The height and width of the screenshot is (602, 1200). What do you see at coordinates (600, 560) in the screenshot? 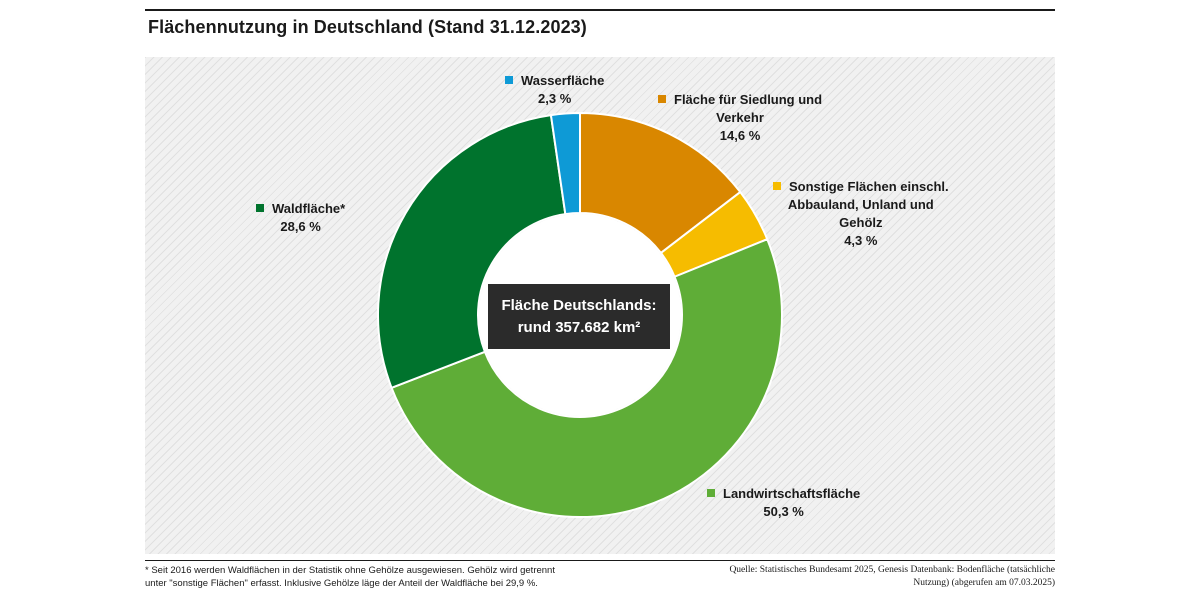
I see `bottom-rule` at bounding box center [600, 560].